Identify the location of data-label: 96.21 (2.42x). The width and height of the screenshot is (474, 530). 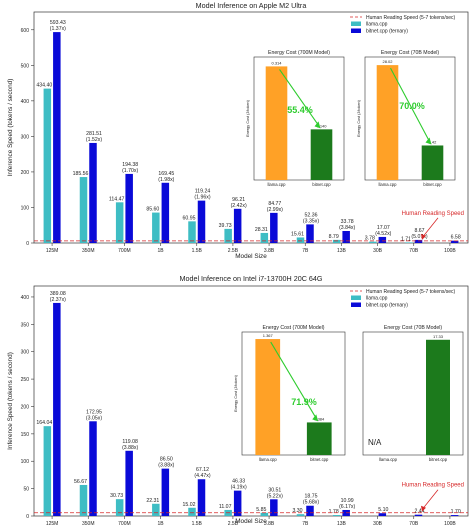
(239, 203).